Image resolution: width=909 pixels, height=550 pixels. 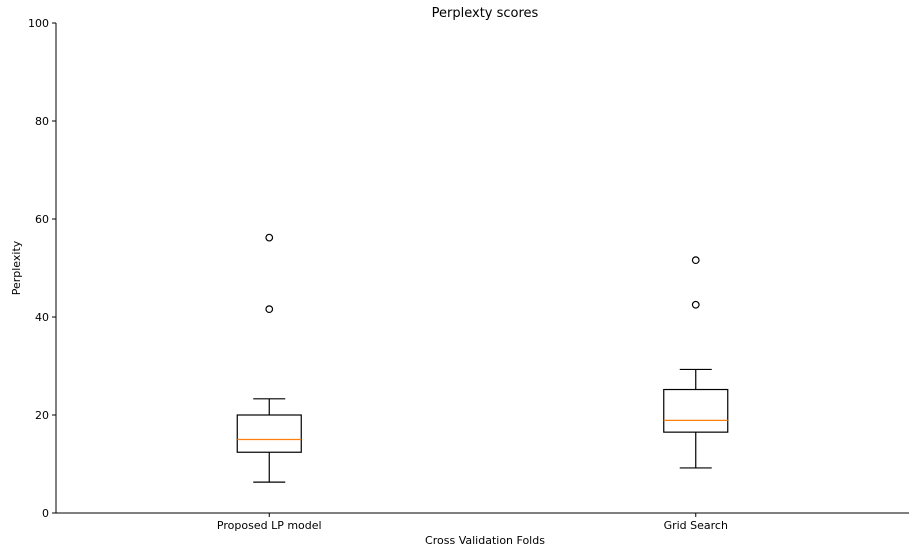 What do you see at coordinates (485, 540) in the screenshot?
I see `x-axis-title: Cross Validation Folds` at bounding box center [485, 540].